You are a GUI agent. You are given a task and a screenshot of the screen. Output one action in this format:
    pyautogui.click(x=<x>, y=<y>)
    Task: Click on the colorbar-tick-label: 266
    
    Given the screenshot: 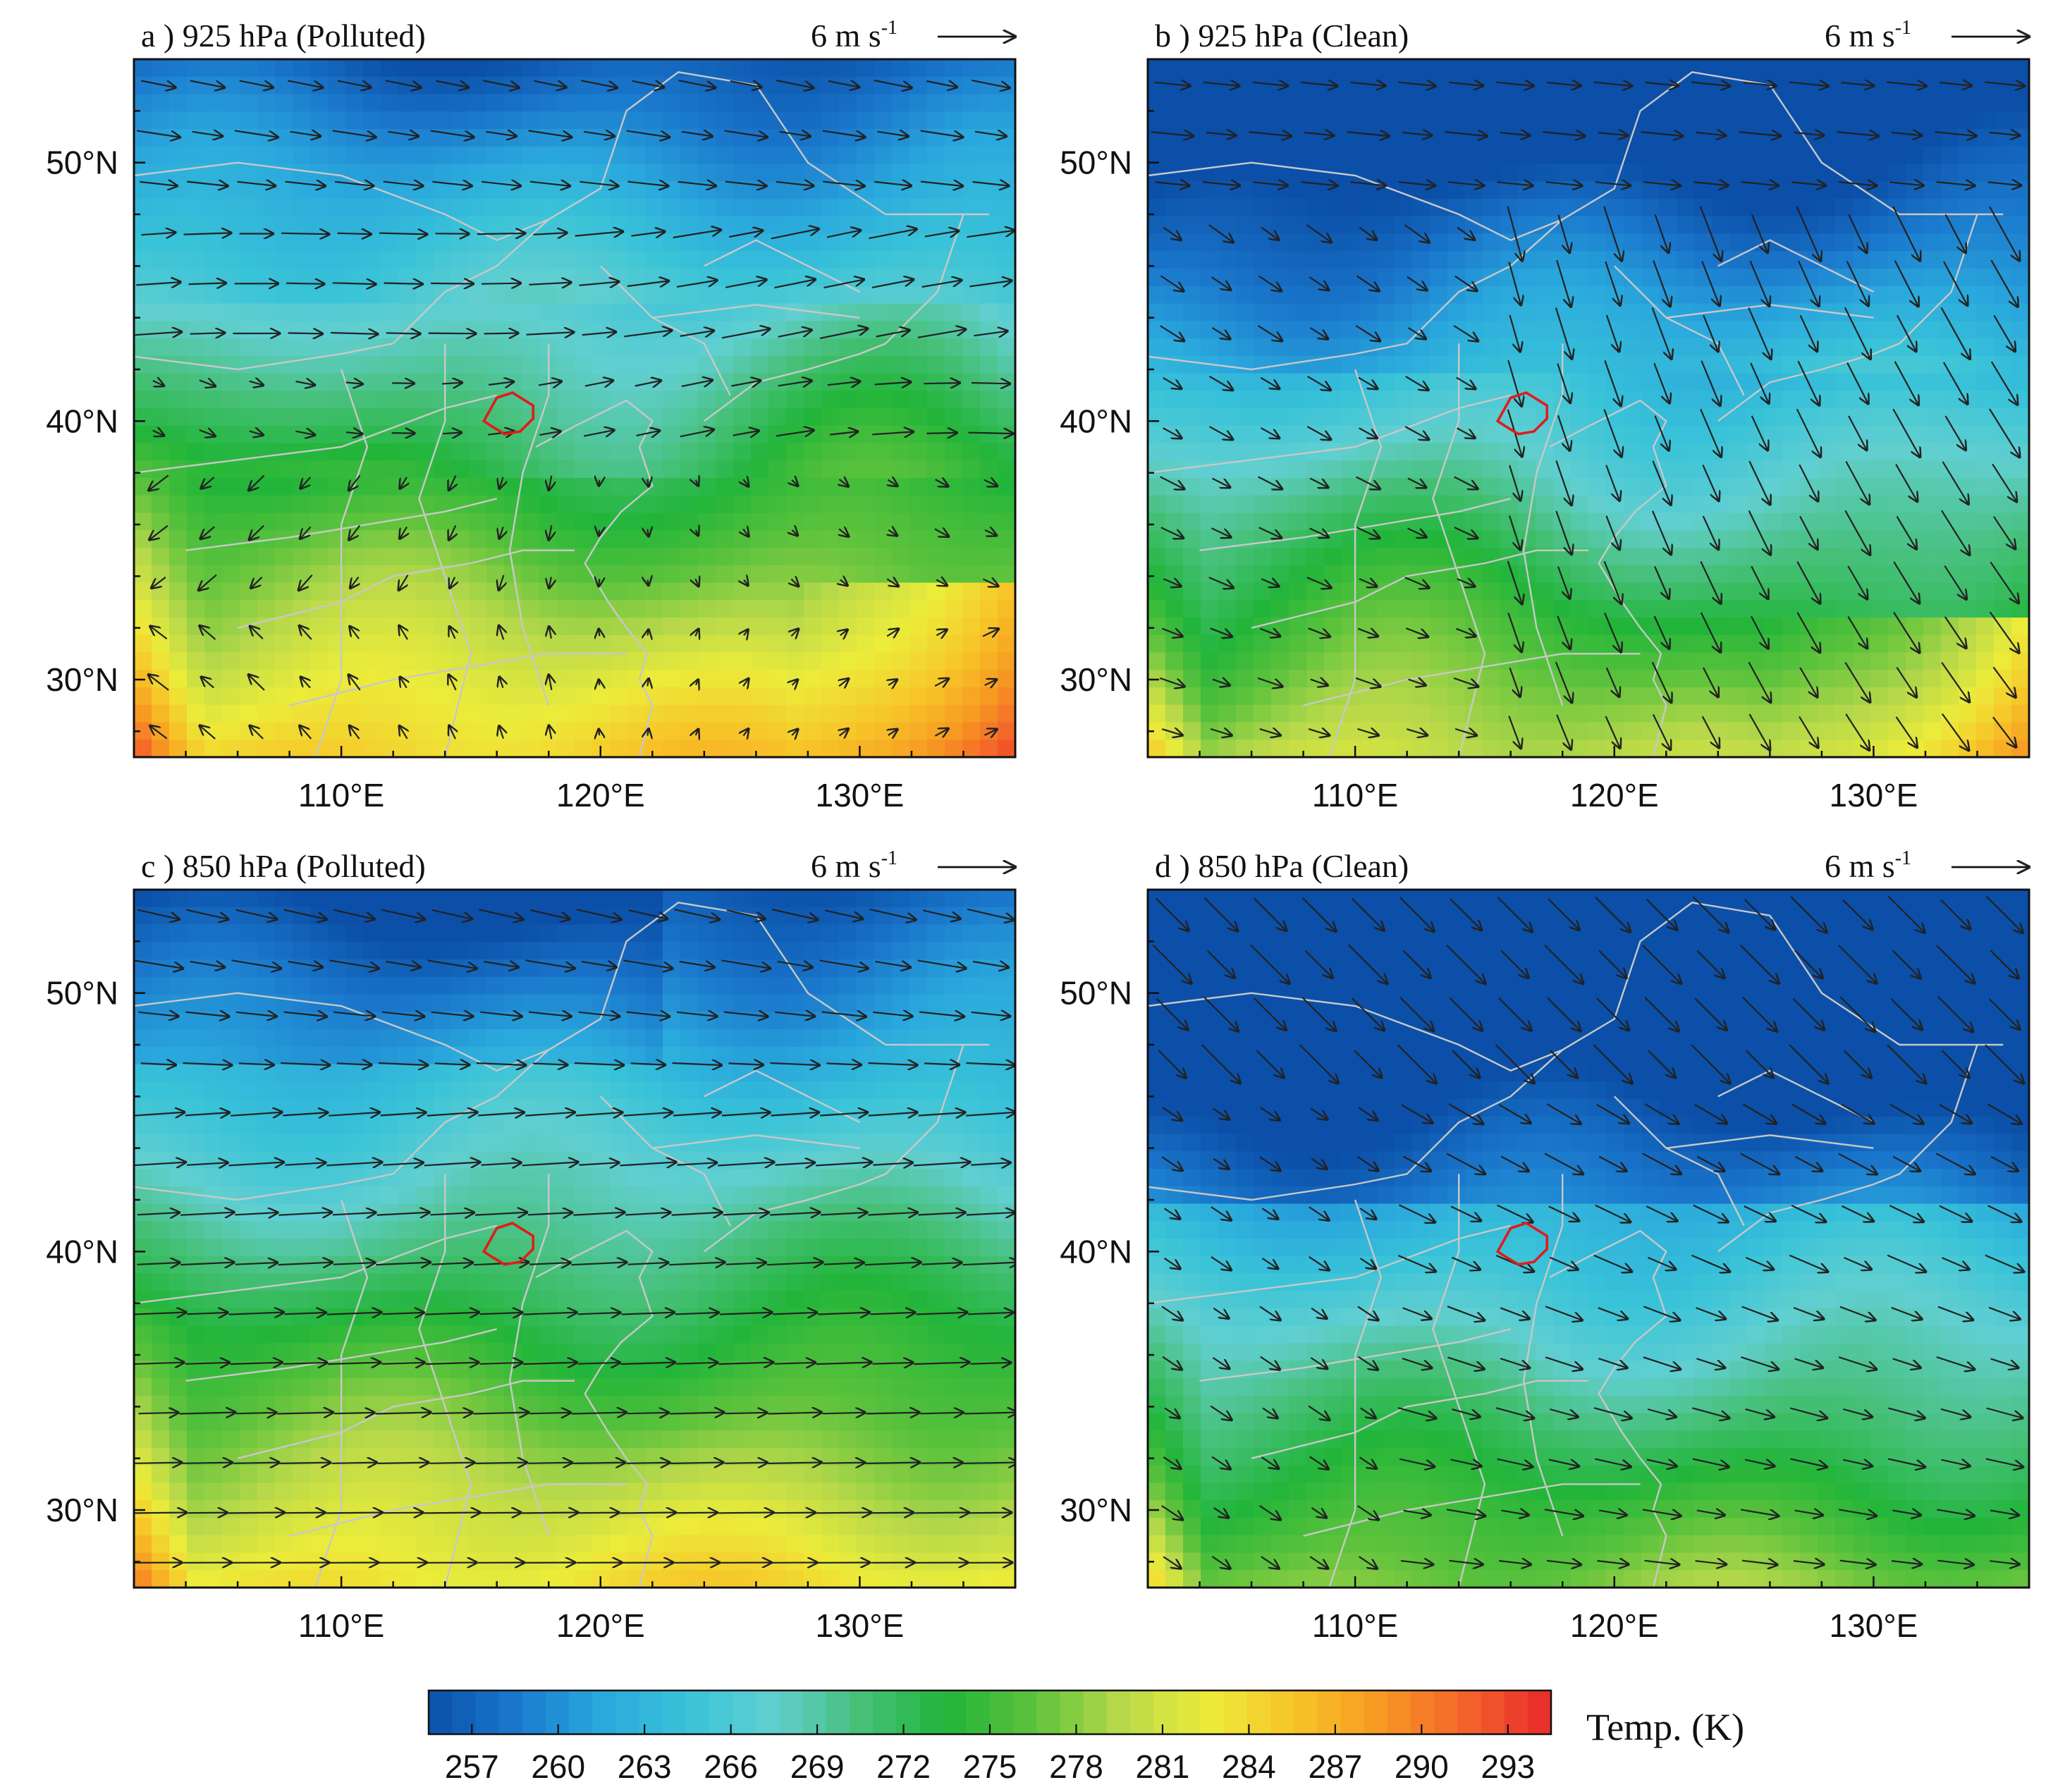 What is the action you would take?
    pyautogui.click(x=731, y=1766)
    